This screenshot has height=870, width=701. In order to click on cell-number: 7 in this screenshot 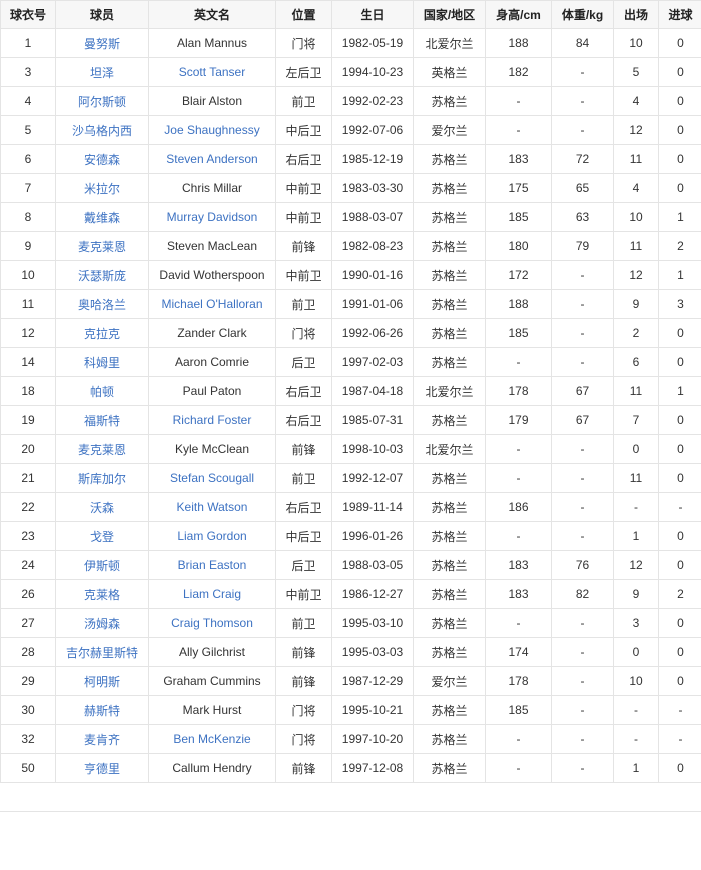, I will do `click(28, 188)`.